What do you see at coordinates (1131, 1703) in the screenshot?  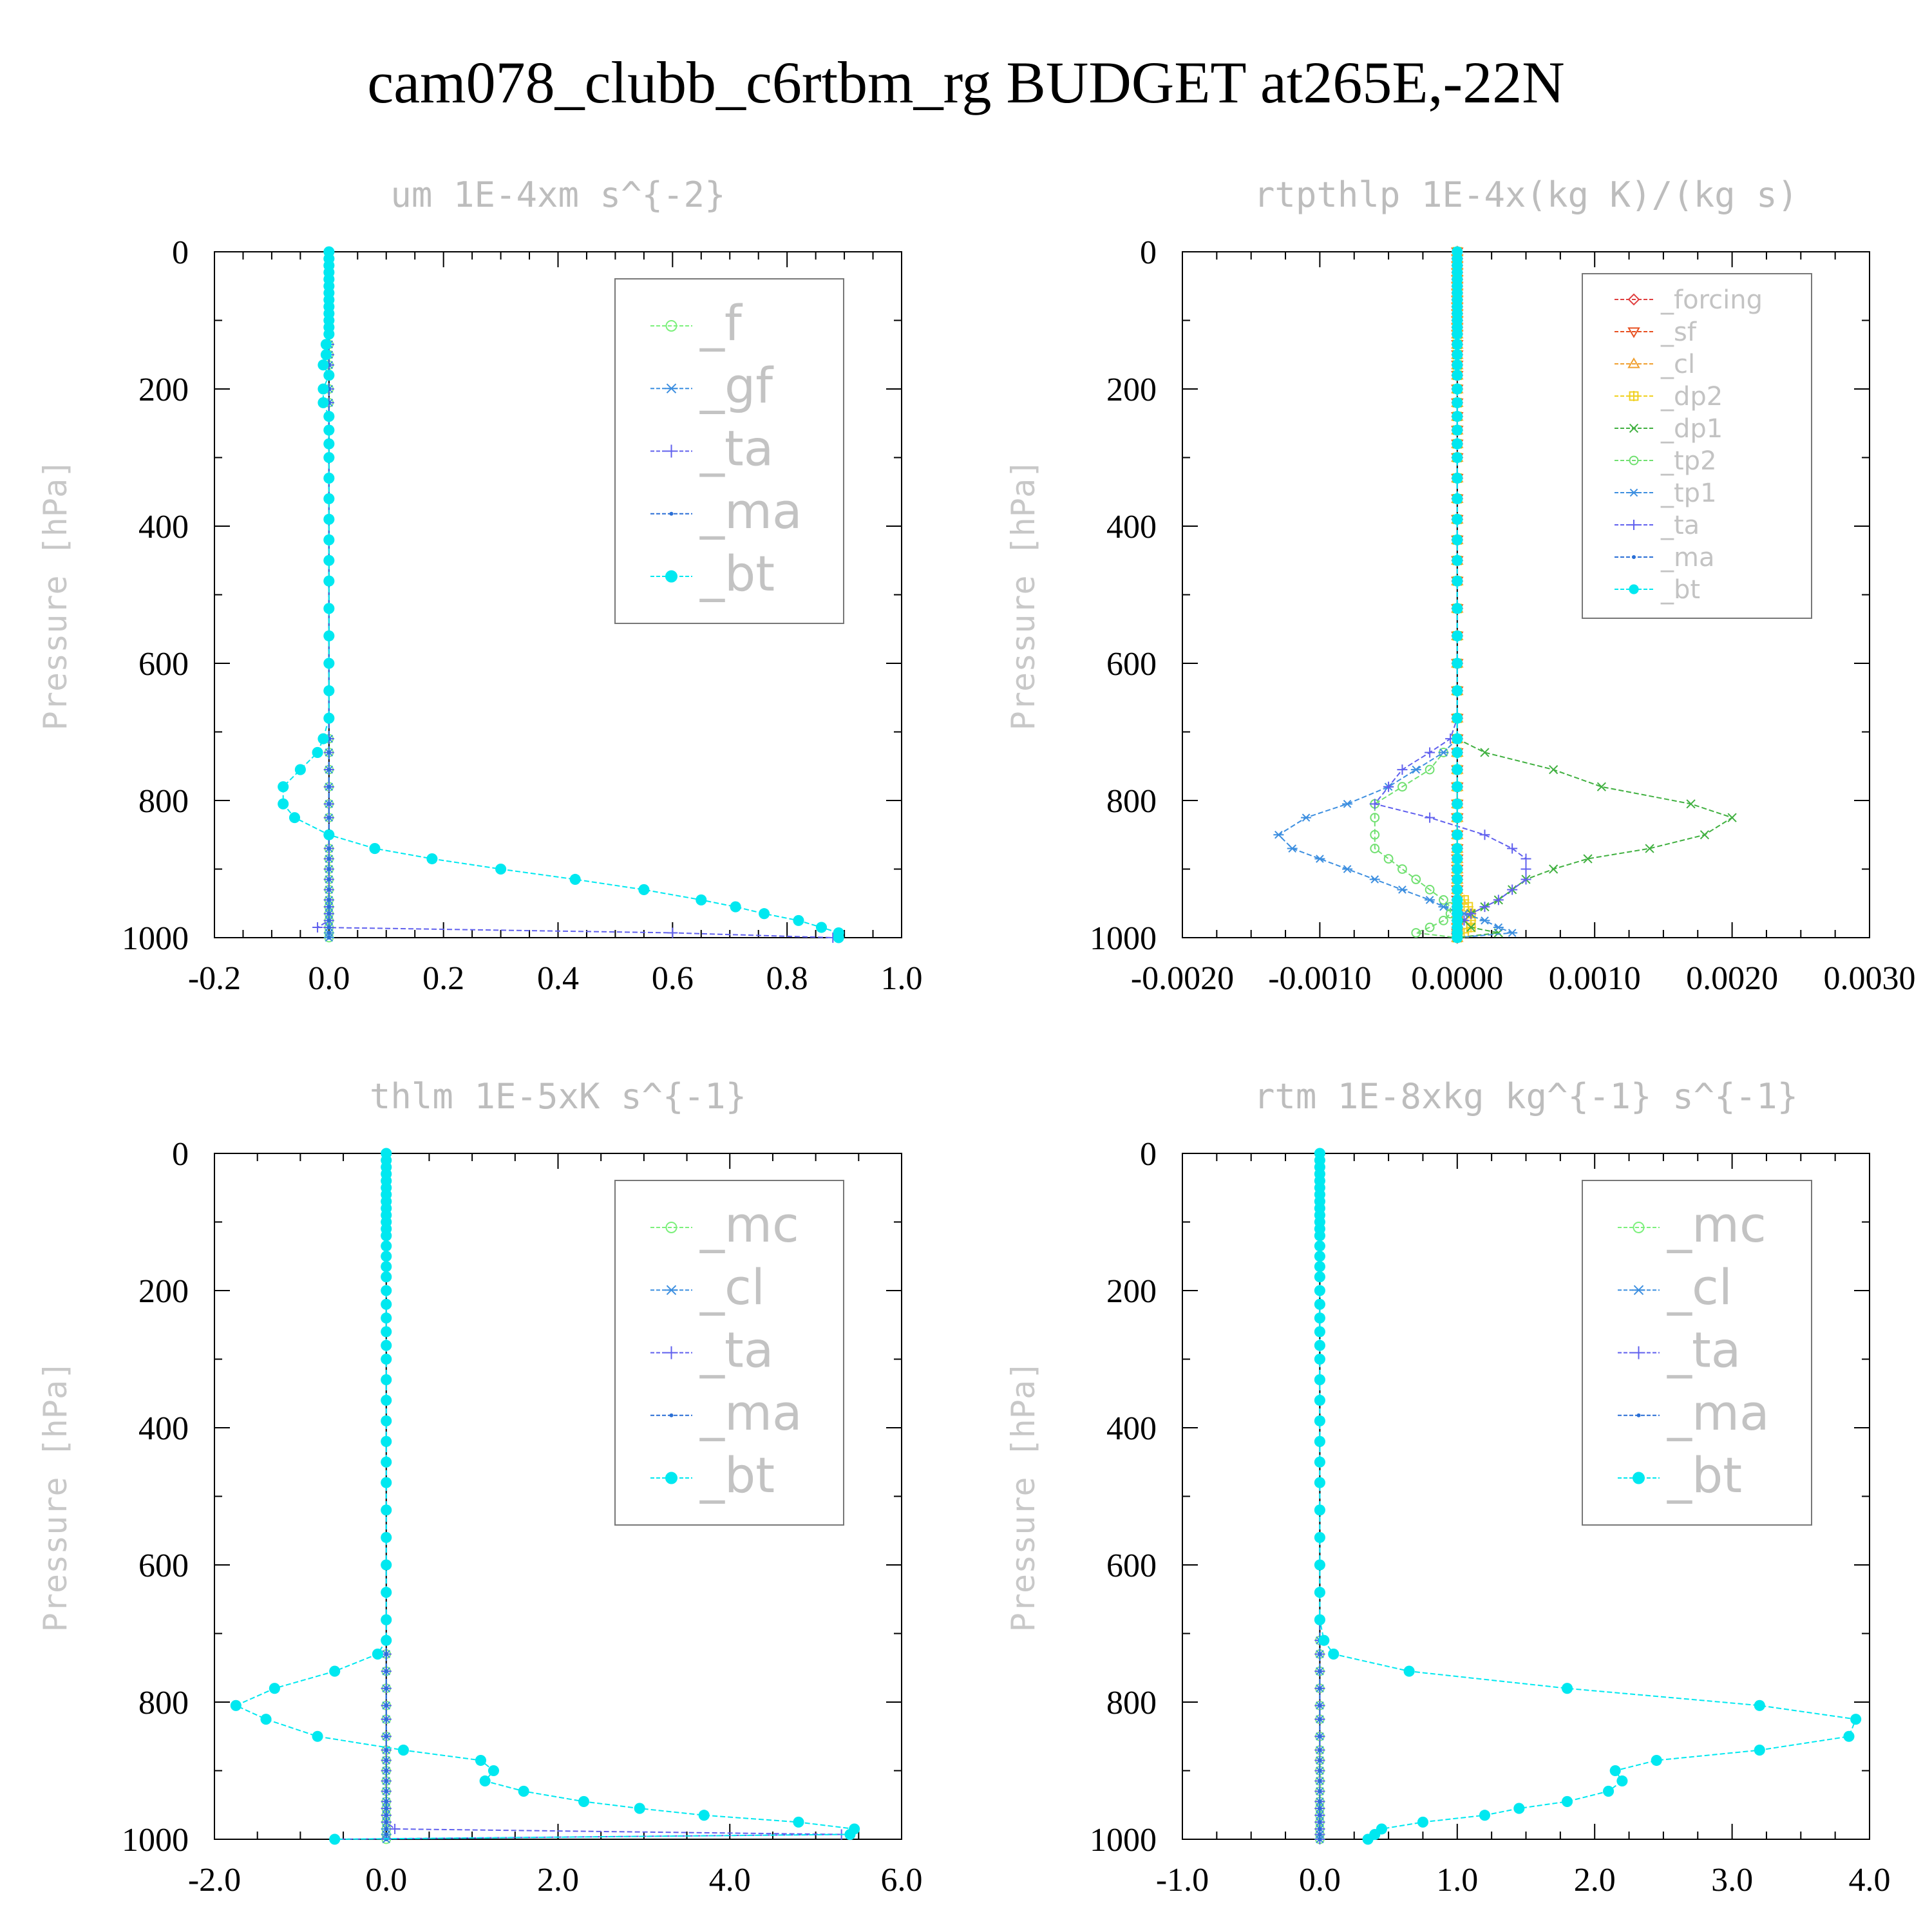 I see `y-tick-label: 800` at bounding box center [1131, 1703].